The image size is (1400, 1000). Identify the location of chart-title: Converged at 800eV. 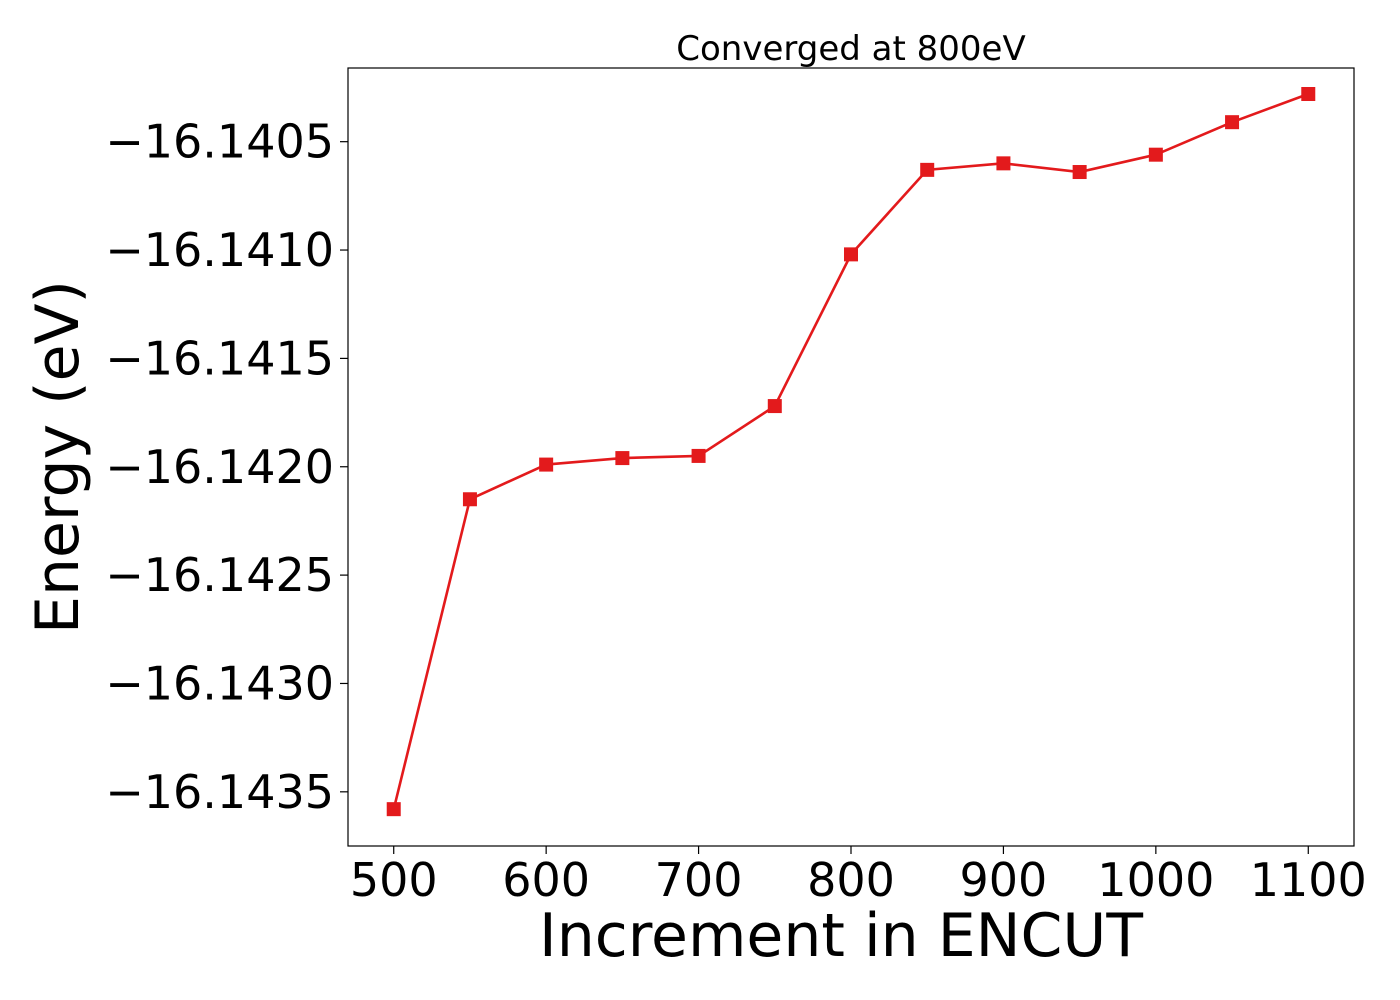
(850, 49).